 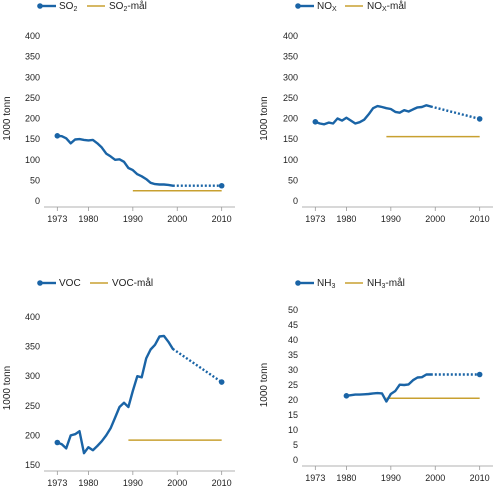 What do you see at coordinates (386, 6) in the screenshot?
I see `legend-target-label: NOX-mål` at bounding box center [386, 6].